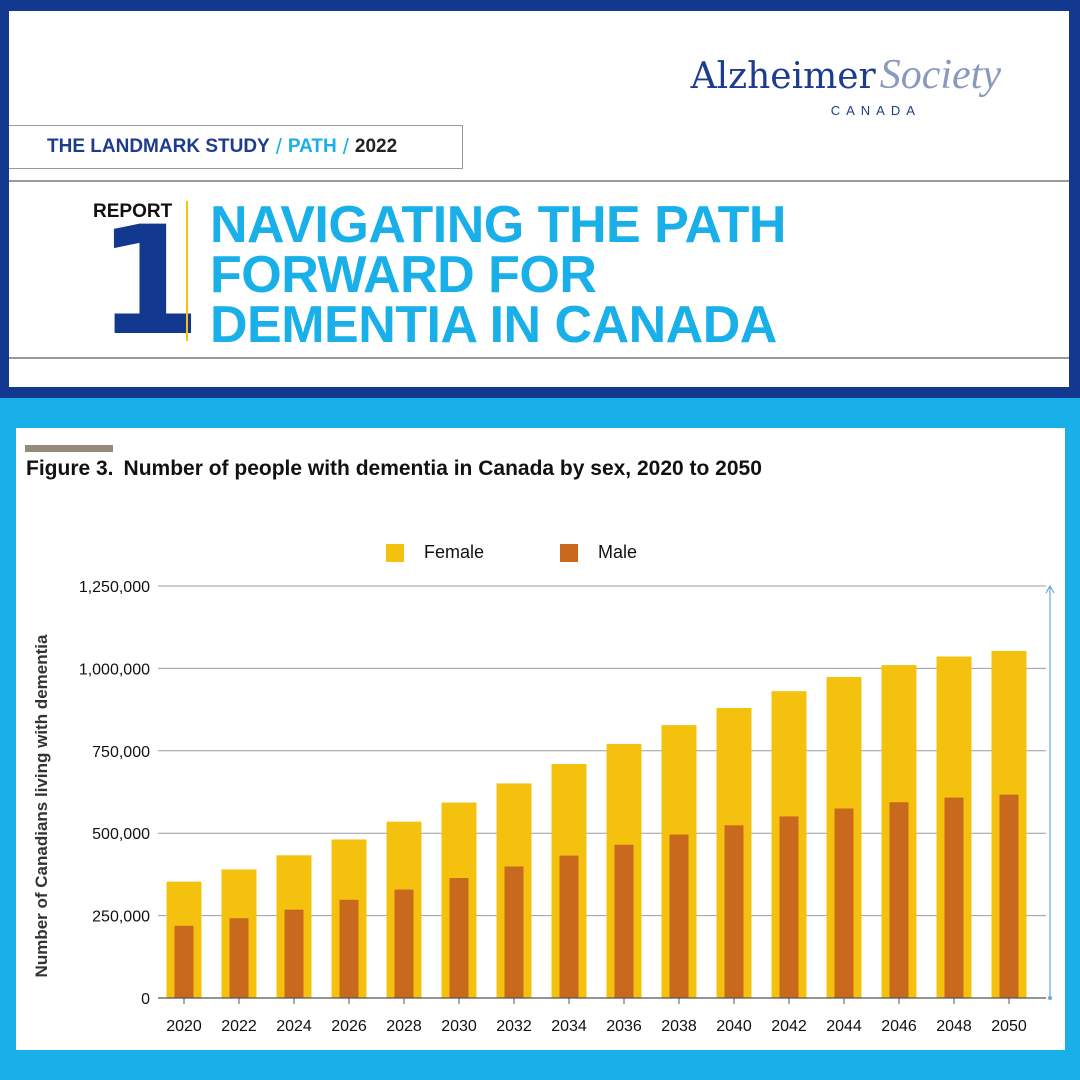  What do you see at coordinates (459, 1026) in the screenshot?
I see `x-tick-label: 2030` at bounding box center [459, 1026].